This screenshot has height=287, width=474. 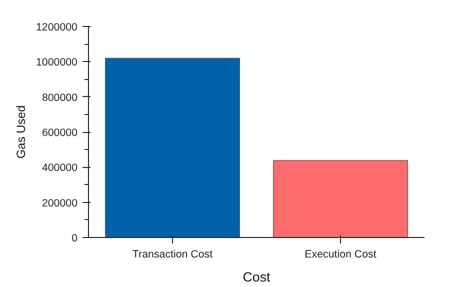 I want to click on x-tick-label: Execution Cost, so click(x=340, y=254).